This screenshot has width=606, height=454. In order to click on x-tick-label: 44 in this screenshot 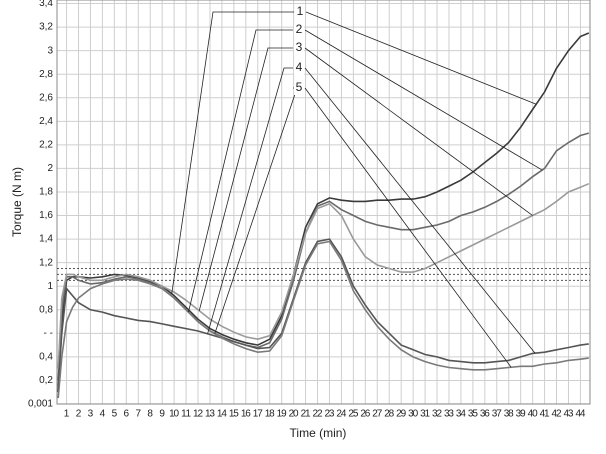, I will do `click(580, 414)`.